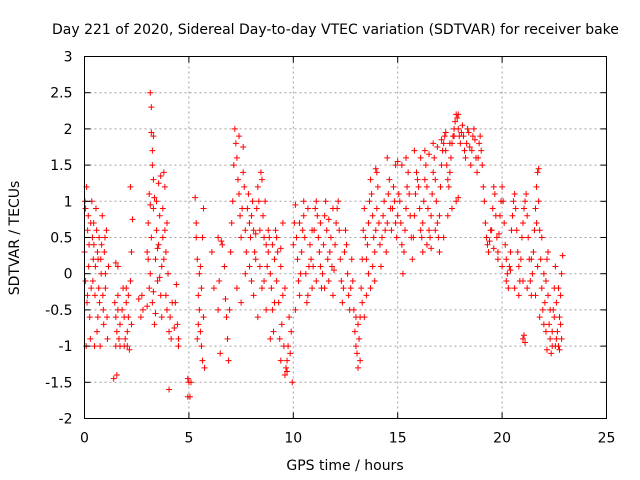 The height and width of the screenshot is (480, 640). What do you see at coordinates (58, 239) in the screenshot?
I see `y-tick-labels: -2 -1.5 -1 -0.5 0 0.5 1 1.5 2 2.5 3` at bounding box center [58, 239].